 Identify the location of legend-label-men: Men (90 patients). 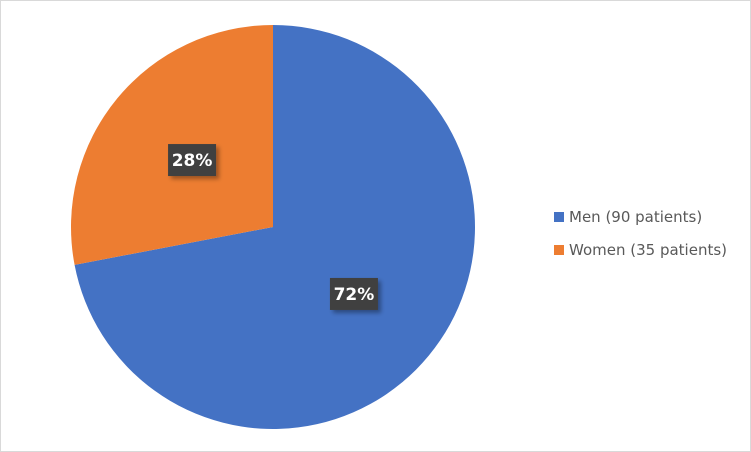
(636, 216).